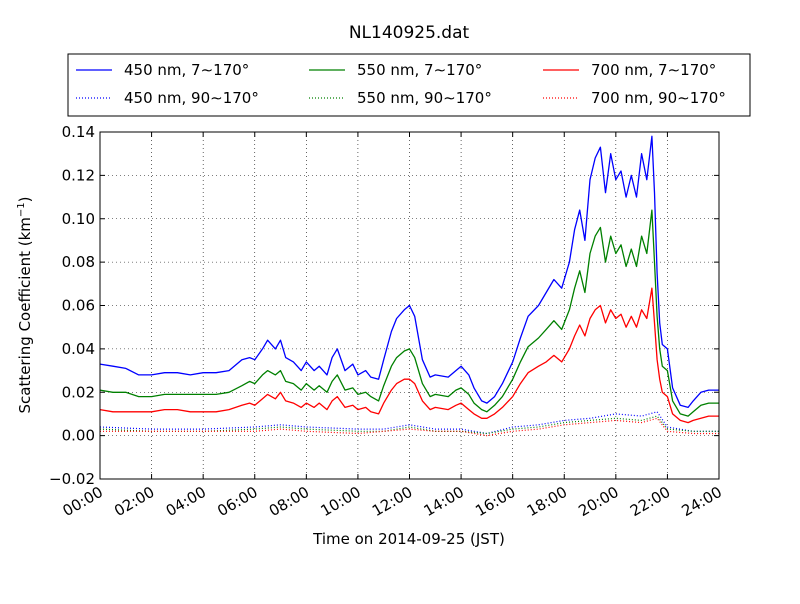 This screenshot has height=604, width=800. I want to click on legend-label-0: 450 nm, 7∼170°, so click(186, 70).